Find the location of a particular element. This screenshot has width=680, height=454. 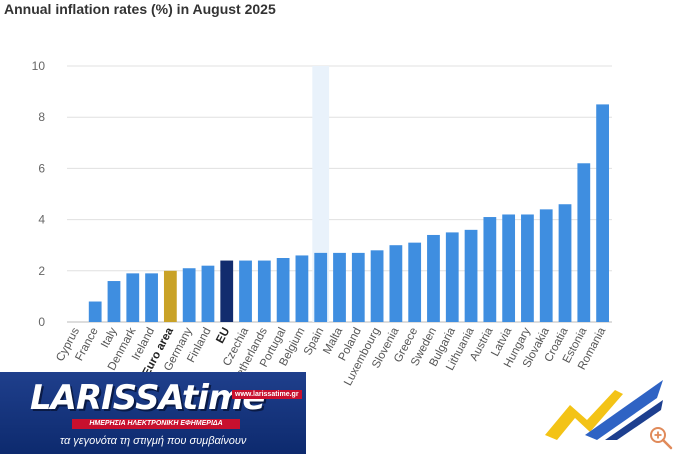

y-tick-label: 0 is located at coordinates (41, 322).